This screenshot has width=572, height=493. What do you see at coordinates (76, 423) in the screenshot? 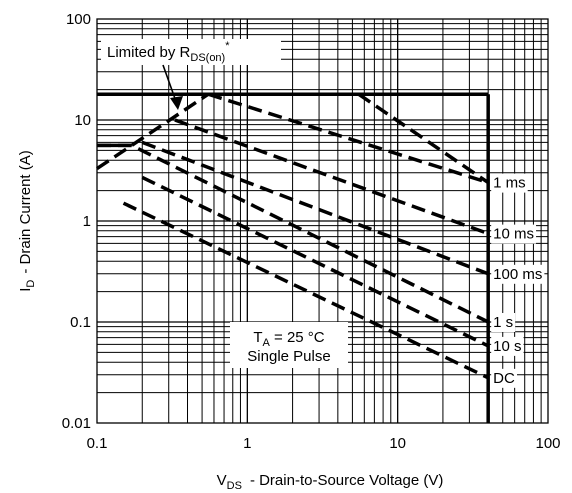
I see `y-tick-label: 0.01` at bounding box center [76, 423].